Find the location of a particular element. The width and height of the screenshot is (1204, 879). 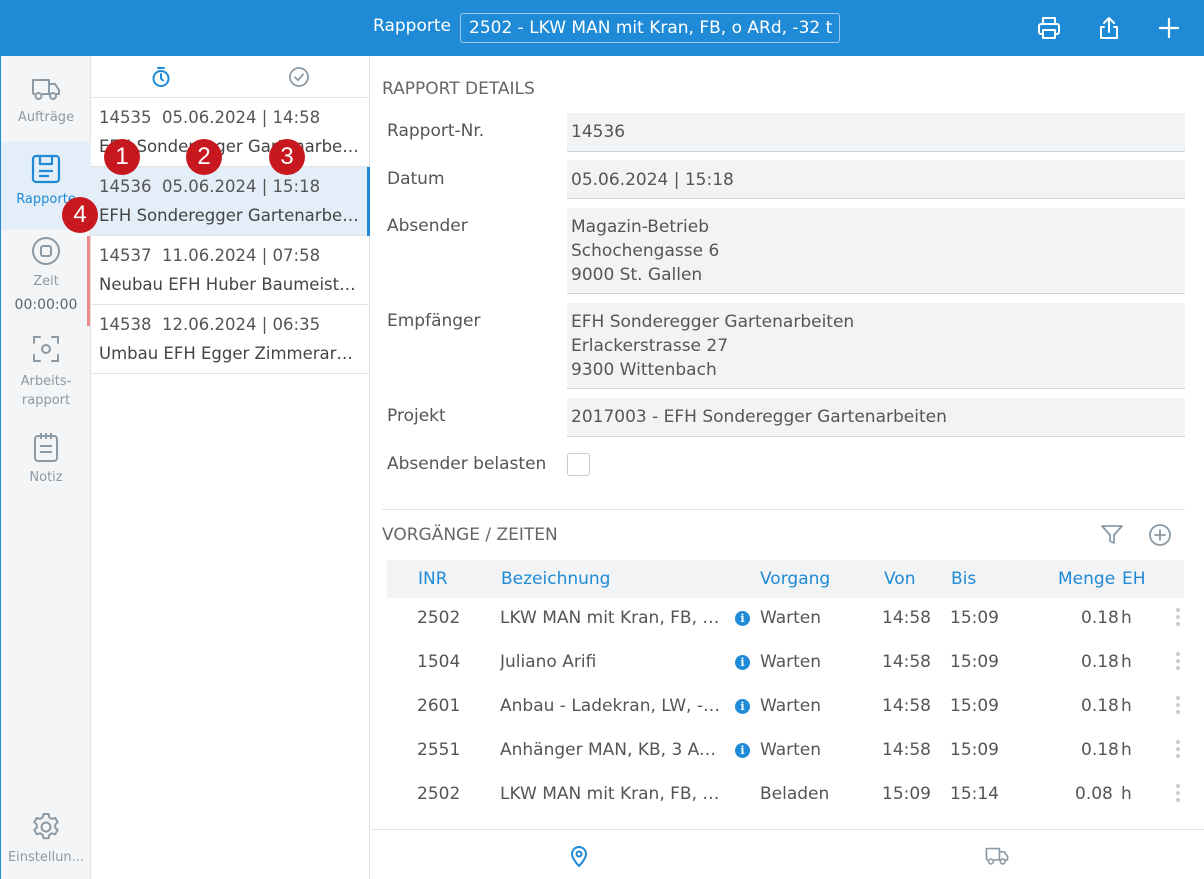

cell-bis: 15:14 is located at coordinates (974, 794).